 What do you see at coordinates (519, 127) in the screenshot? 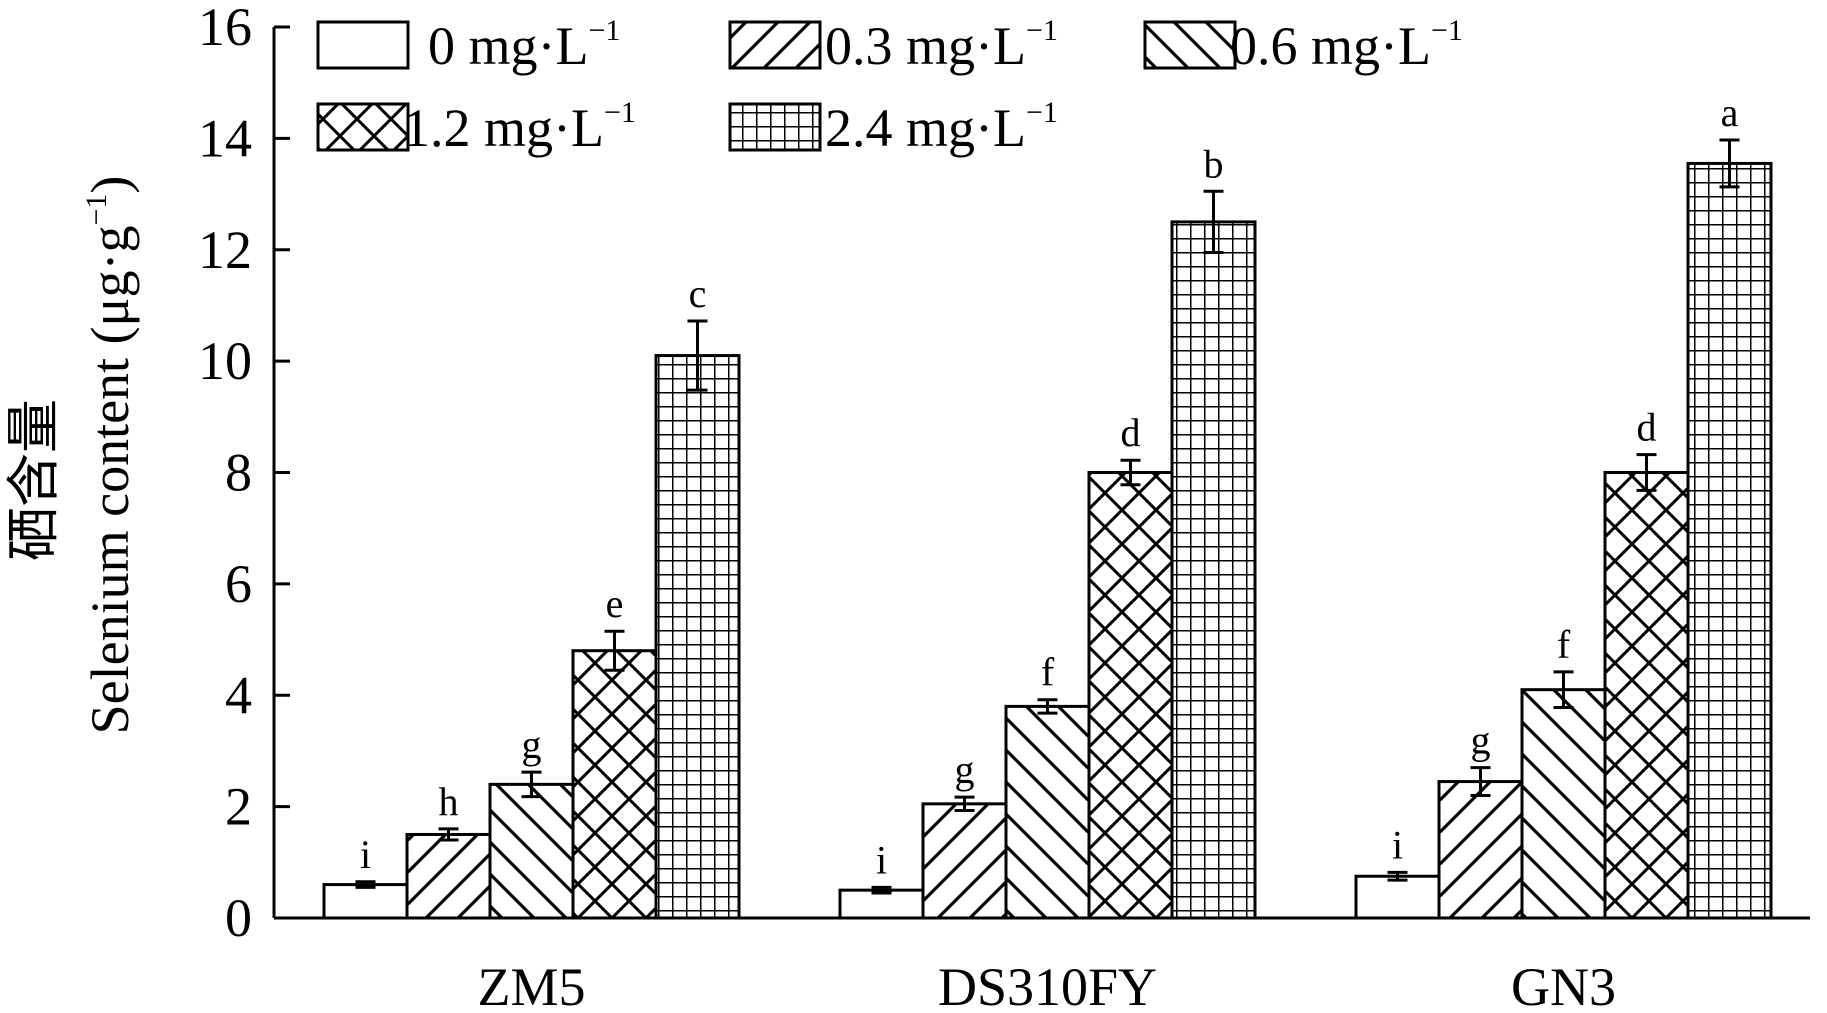
I see `legend-label: 1.2 mg·L−1` at bounding box center [519, 127].